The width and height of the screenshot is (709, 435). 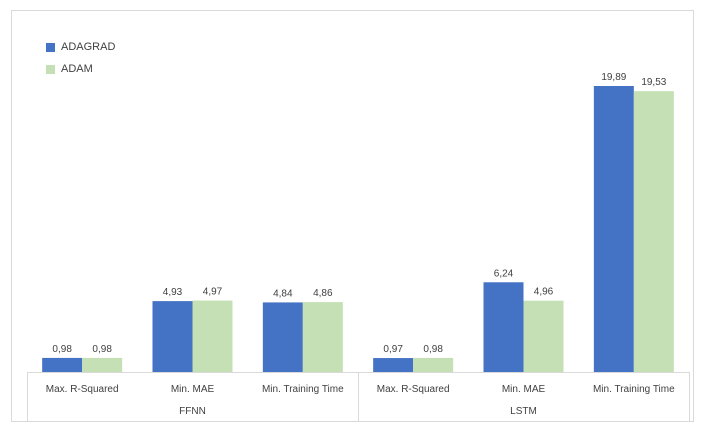 I want to click on data-label-adagrad-4: 6,24, so click(x=504, y=273).